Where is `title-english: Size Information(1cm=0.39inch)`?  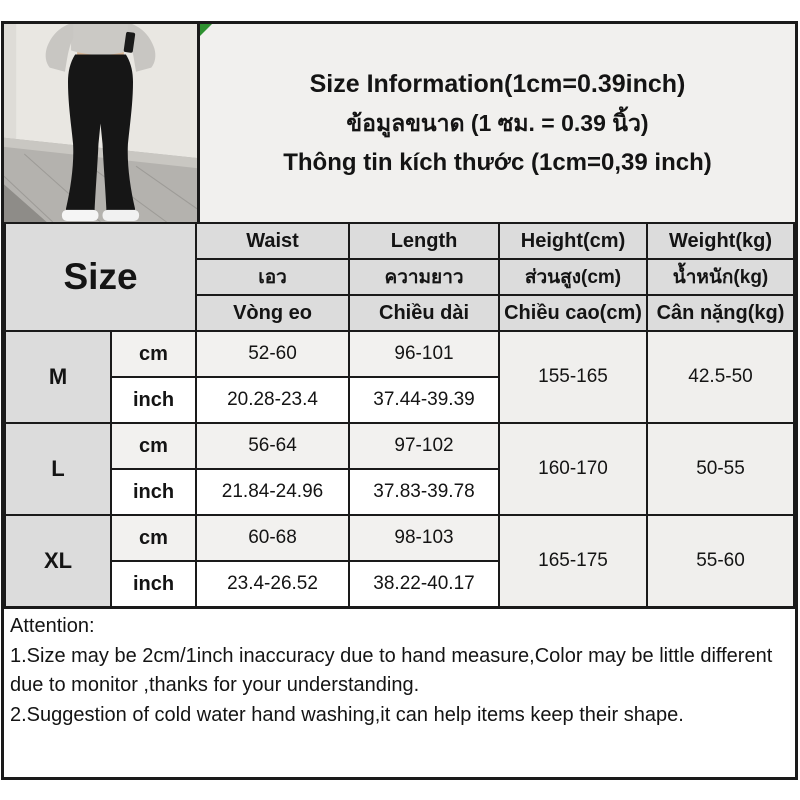 title-english: Size Information(1cm=0.39inch) is located at coordinates (497, 83).